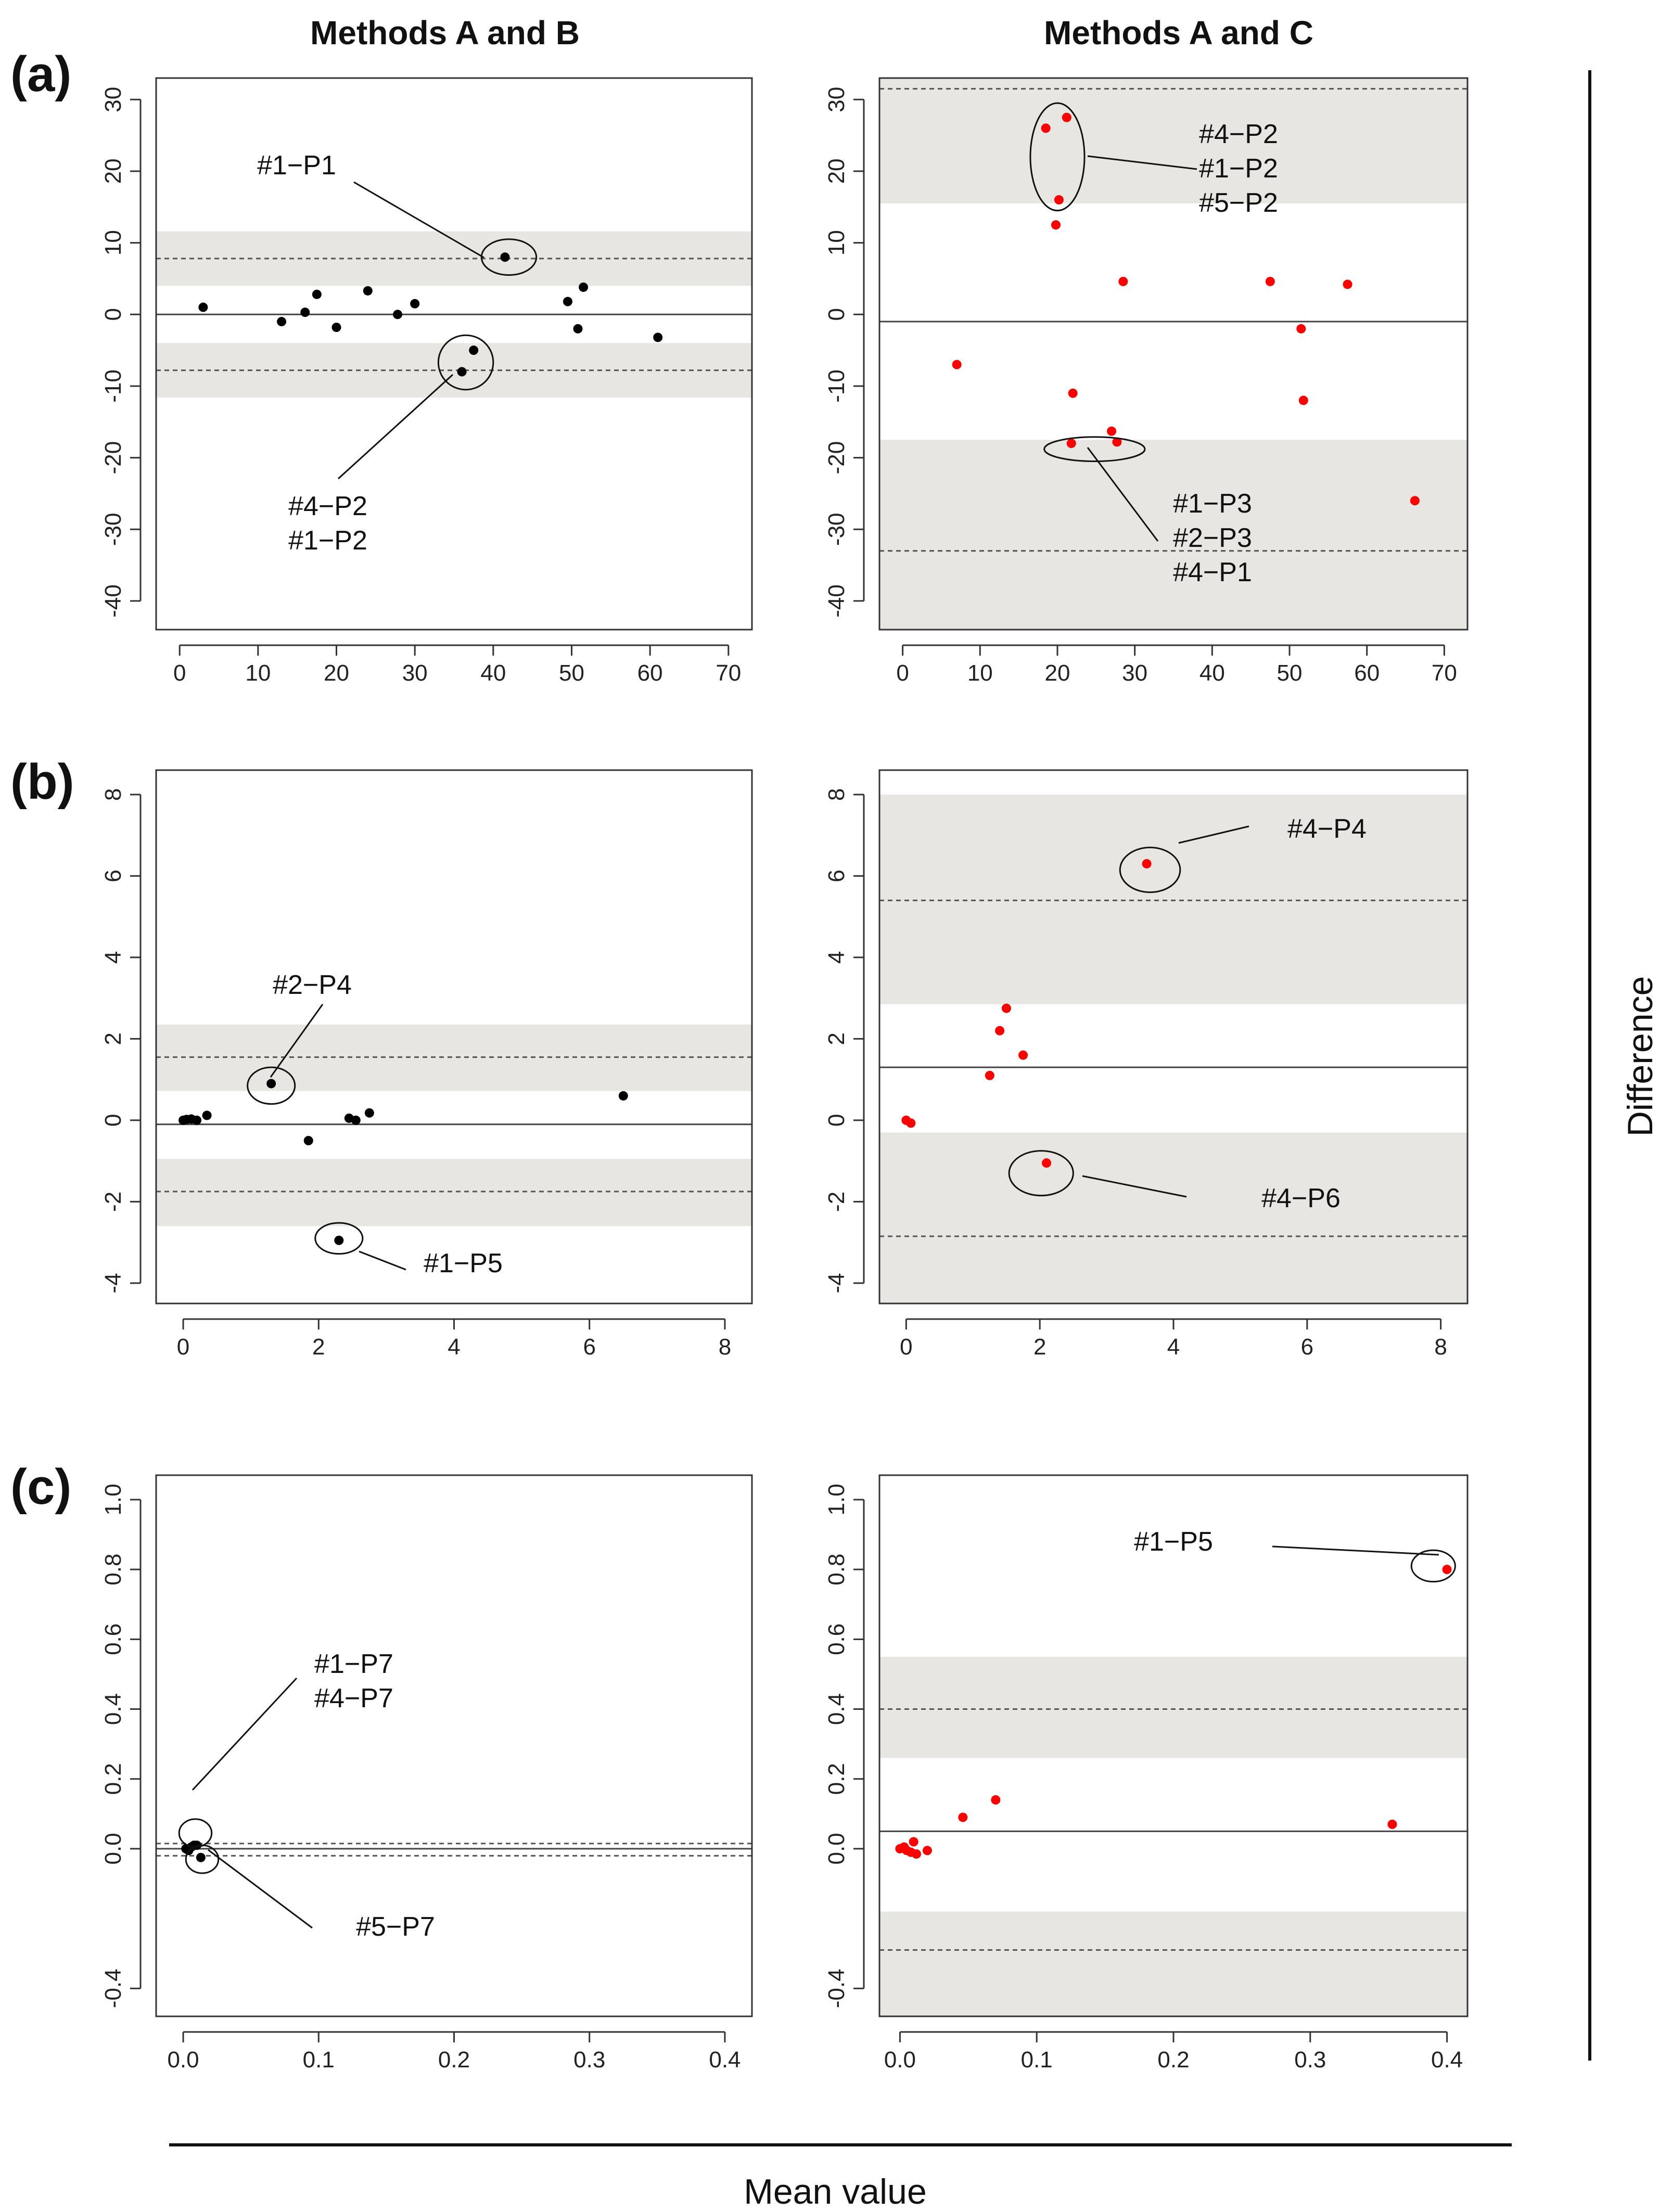 The height and width of the screenshot is (2212, 1672). What do you see at coordinates (1327, 829) in the screenshot?
I see `annotation-label: #4−P4` at bounding box center [1327, 829].